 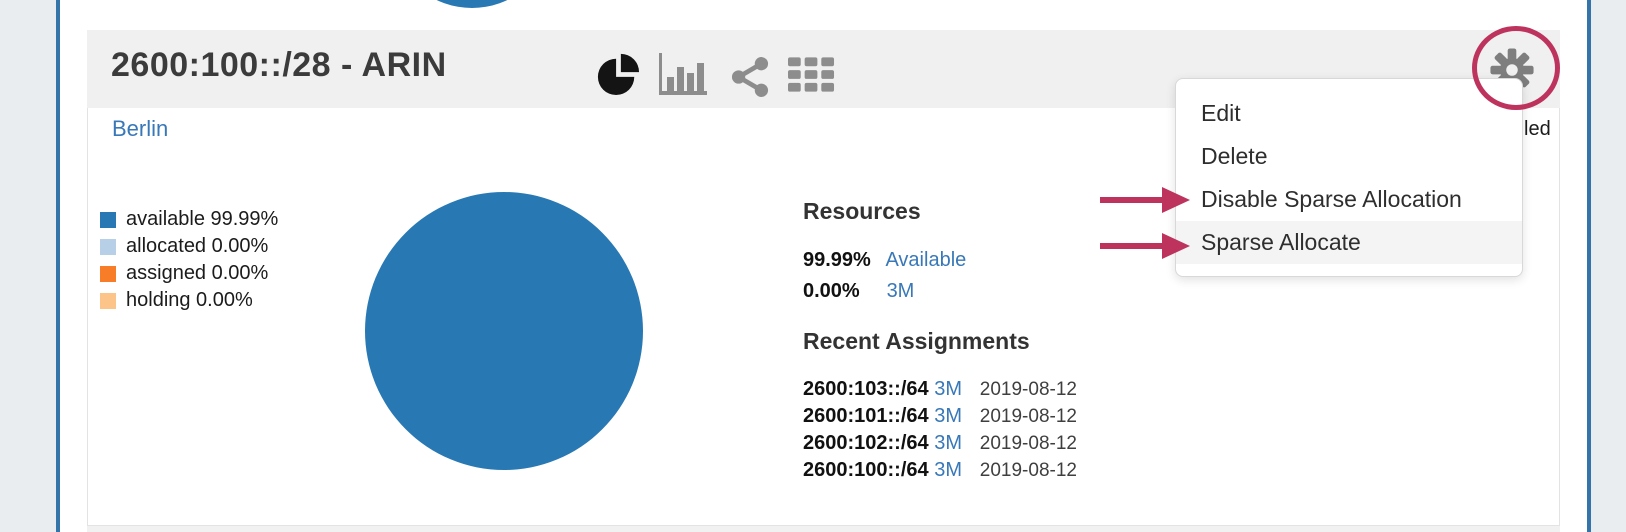 I want to click on resource-link: 3M, so click(x=900, y=291).